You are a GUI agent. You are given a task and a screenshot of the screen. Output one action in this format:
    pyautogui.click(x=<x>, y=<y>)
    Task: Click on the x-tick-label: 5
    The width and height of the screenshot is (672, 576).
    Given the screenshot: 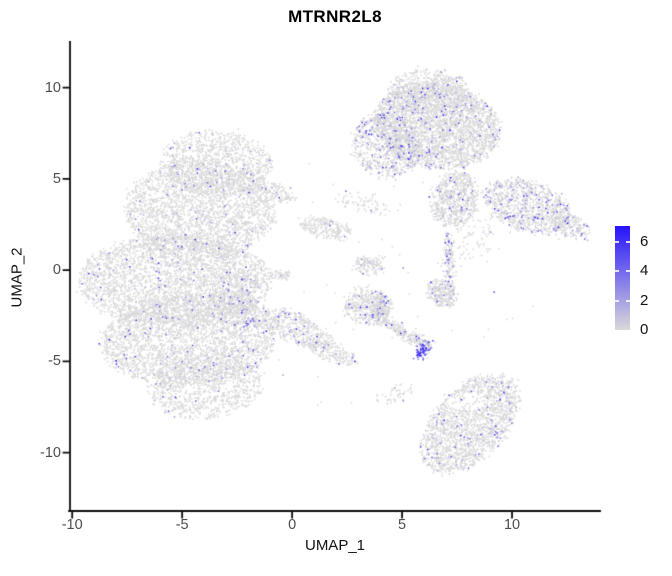 What is the action you would take?
    pyautogui.click(x=402, y=525)
    